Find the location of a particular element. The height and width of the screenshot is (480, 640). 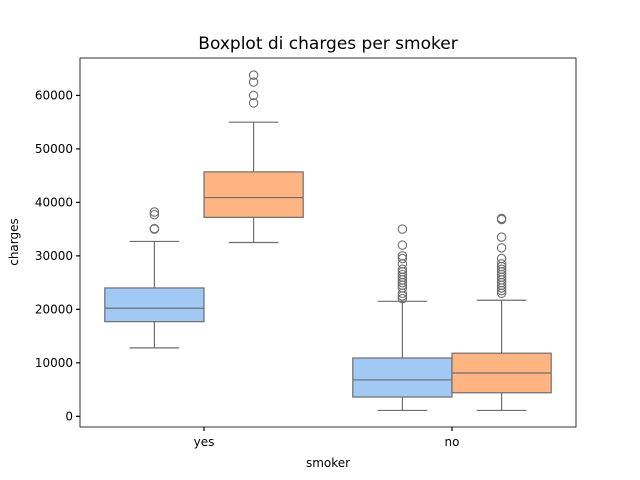

y-tick-label: 0 is located at coordinates (69, 416).